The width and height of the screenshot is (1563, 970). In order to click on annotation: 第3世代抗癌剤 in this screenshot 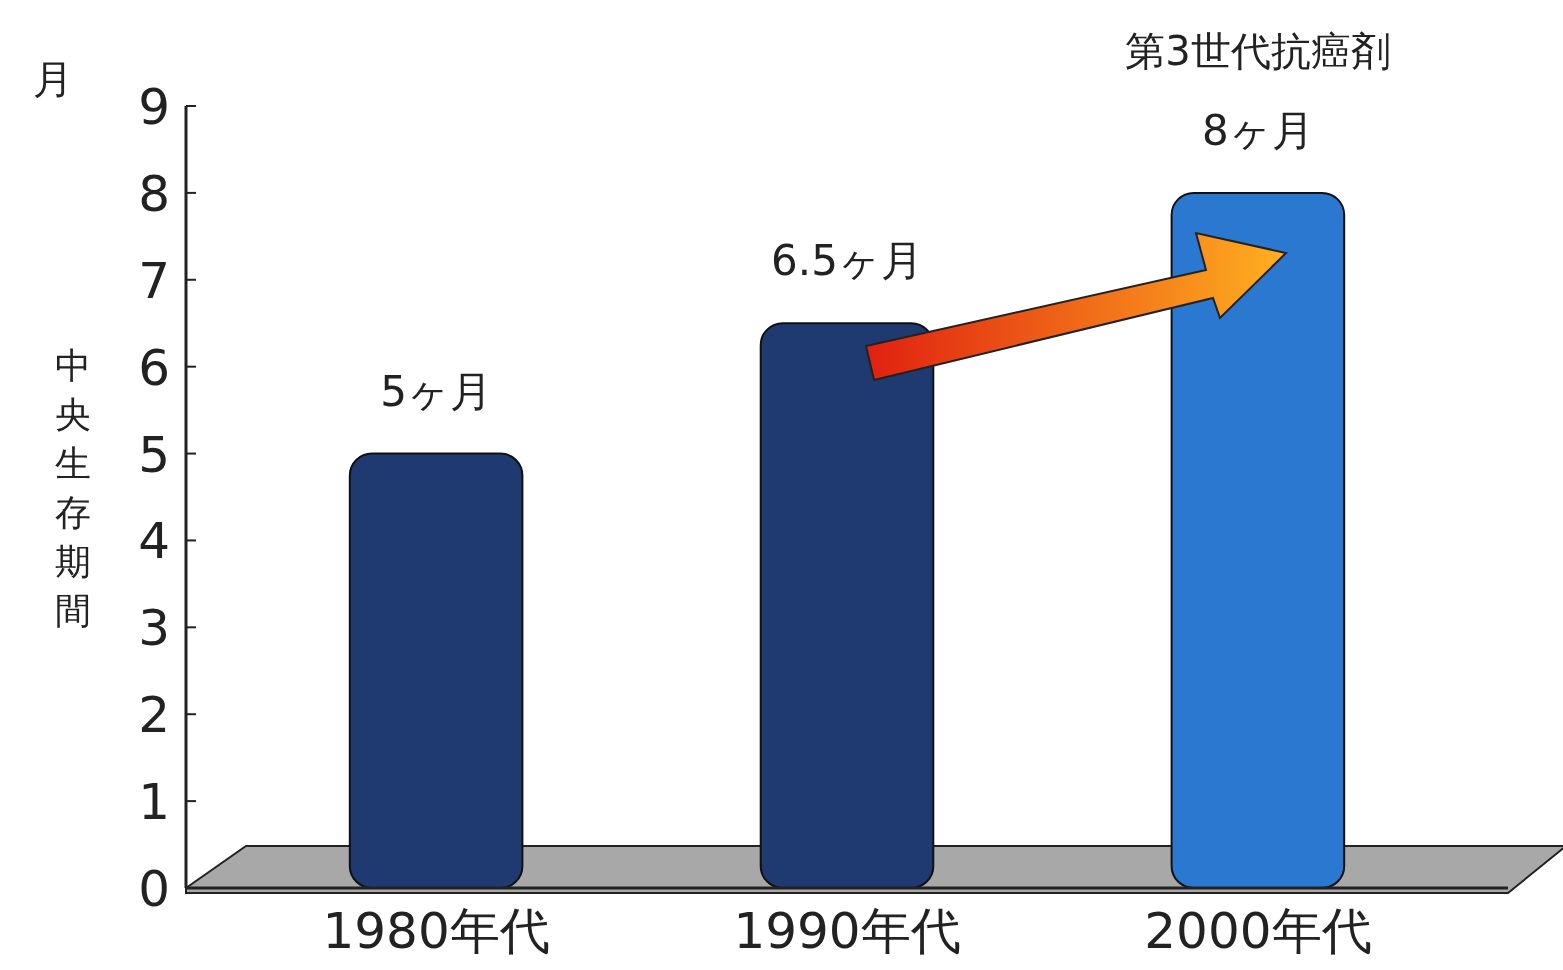, I will do `click(1258, 50)`.